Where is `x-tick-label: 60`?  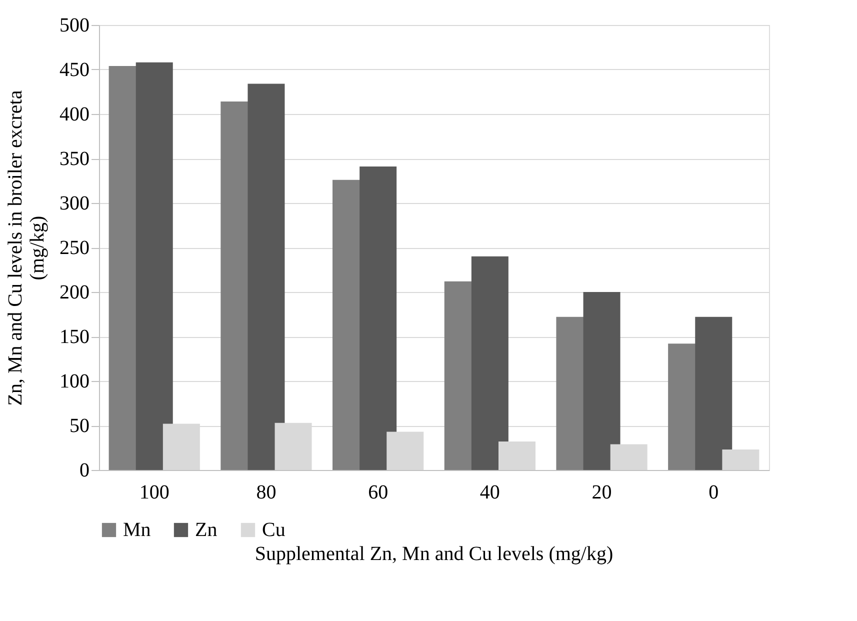
x-tick-label: 60 is located at coordinates (378, 493).